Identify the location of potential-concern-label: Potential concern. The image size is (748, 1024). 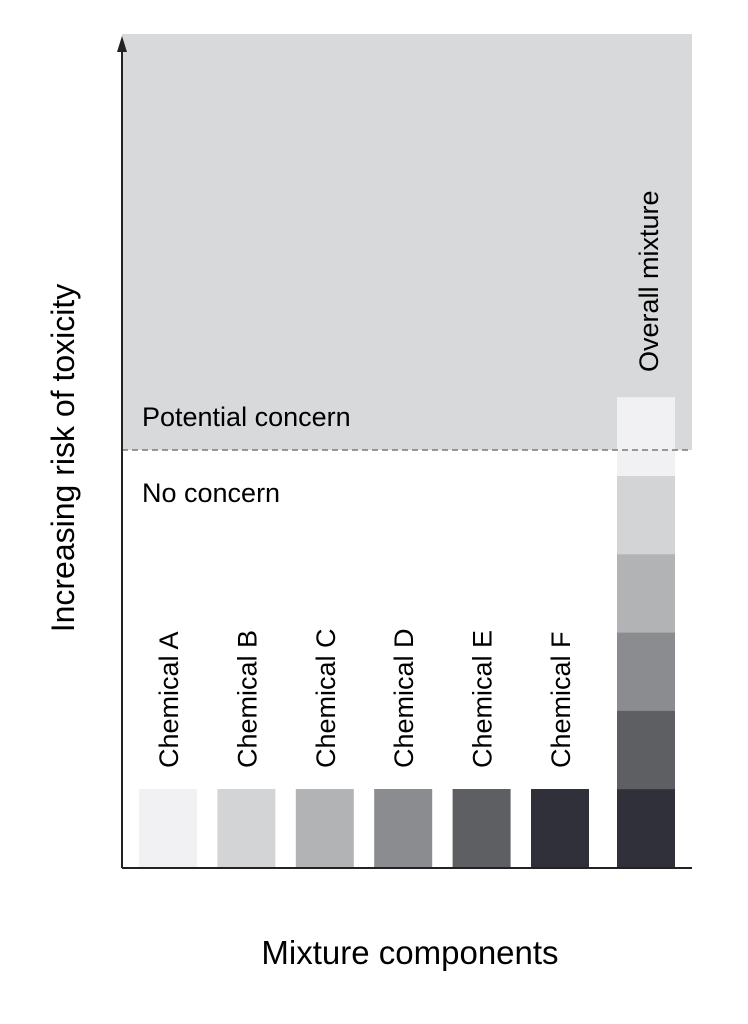
(246, 417).